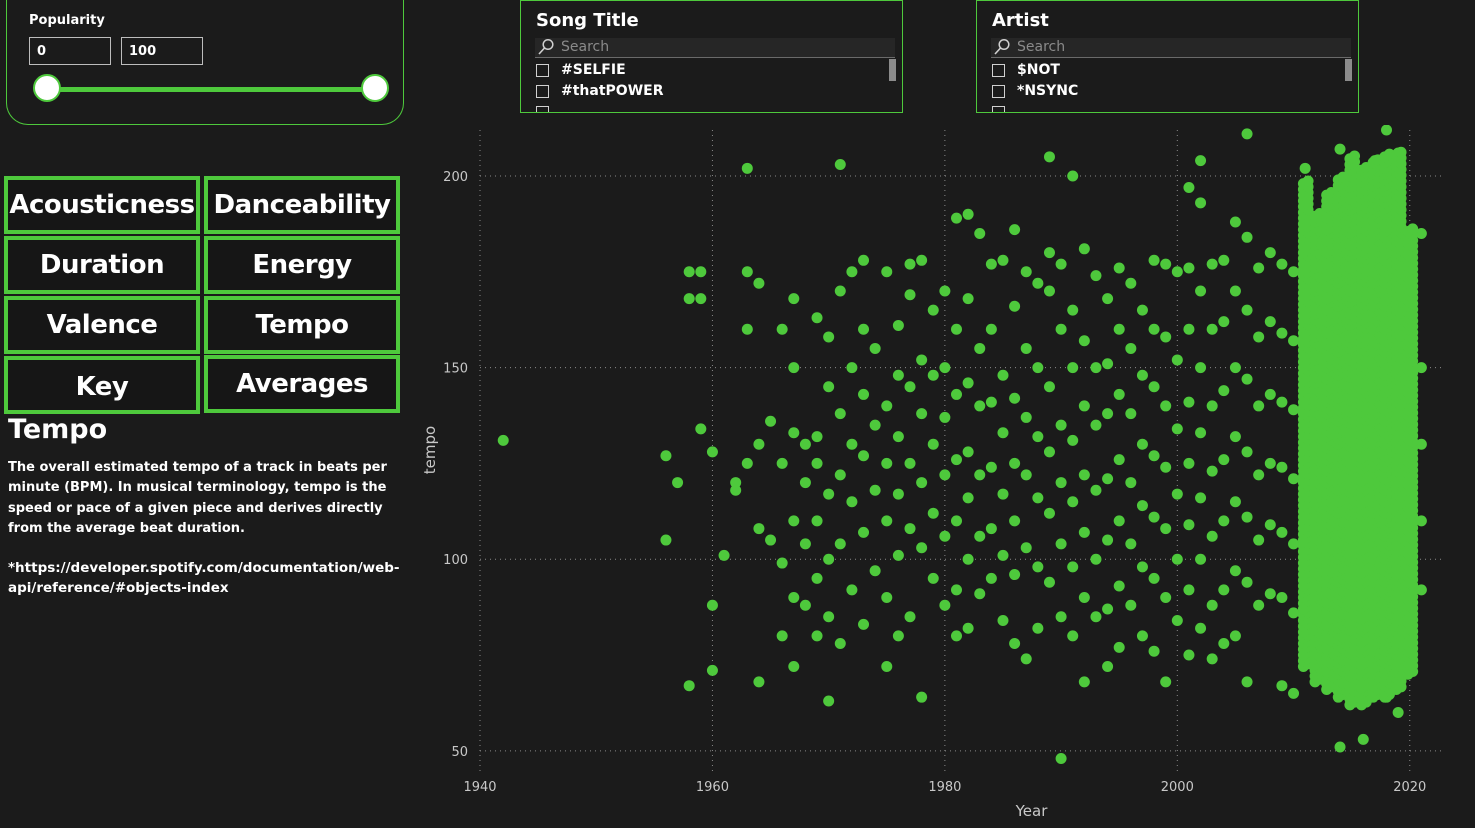 This screenshot has height=828, width=1475. Describe the element at coordinates (892, 70) in the screenshot. I see `song-title-scrollbar` at that location.